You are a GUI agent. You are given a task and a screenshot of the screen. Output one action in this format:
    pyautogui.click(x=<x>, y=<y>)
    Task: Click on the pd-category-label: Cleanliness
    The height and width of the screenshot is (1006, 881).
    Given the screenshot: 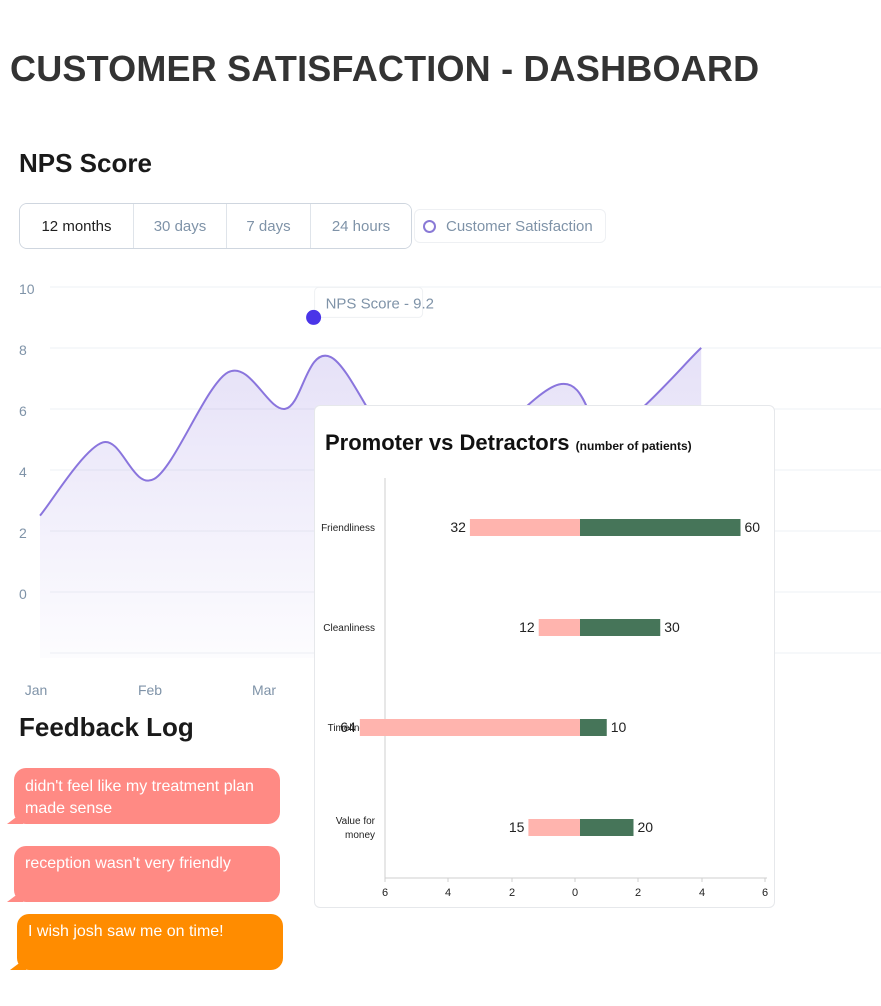 What is the action you would take?
    pyautogui.click(x=349, y=628)
    